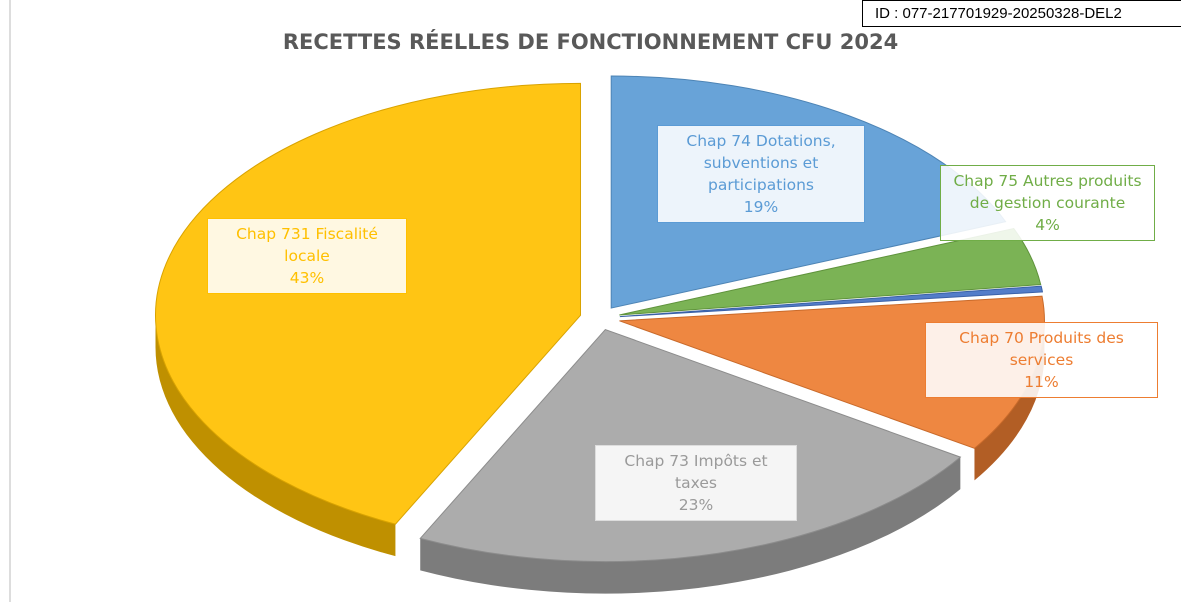 The image size is (1181, 602). Describe the element at coordinates (831, 301) in the screenshot. I see `slice` at that location.